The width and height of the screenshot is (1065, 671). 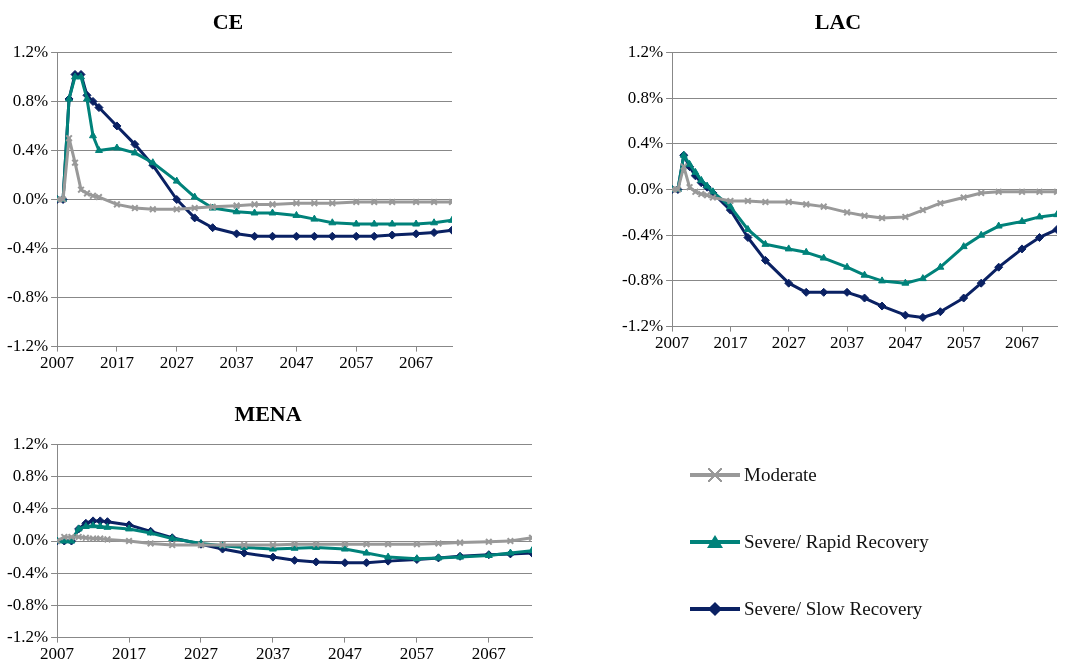 I want to click on chart-title: MENA, so click(x=268, y=413).